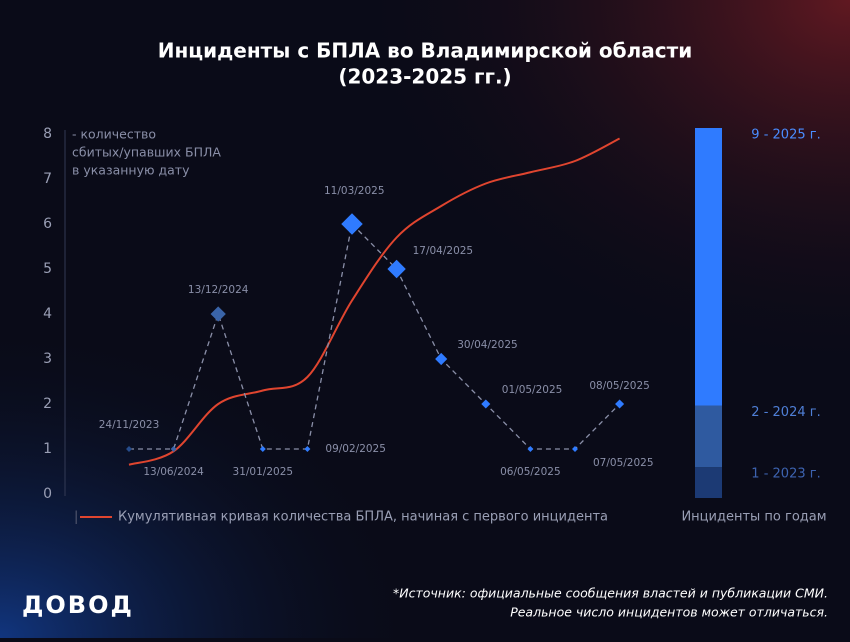 The height and width of the screenshot is (642, 850). What do you see at coordinates (785, 474) in the screenshot?
I see `bar-label: 1 - 2023 г.` at bounding box center [785, 474].